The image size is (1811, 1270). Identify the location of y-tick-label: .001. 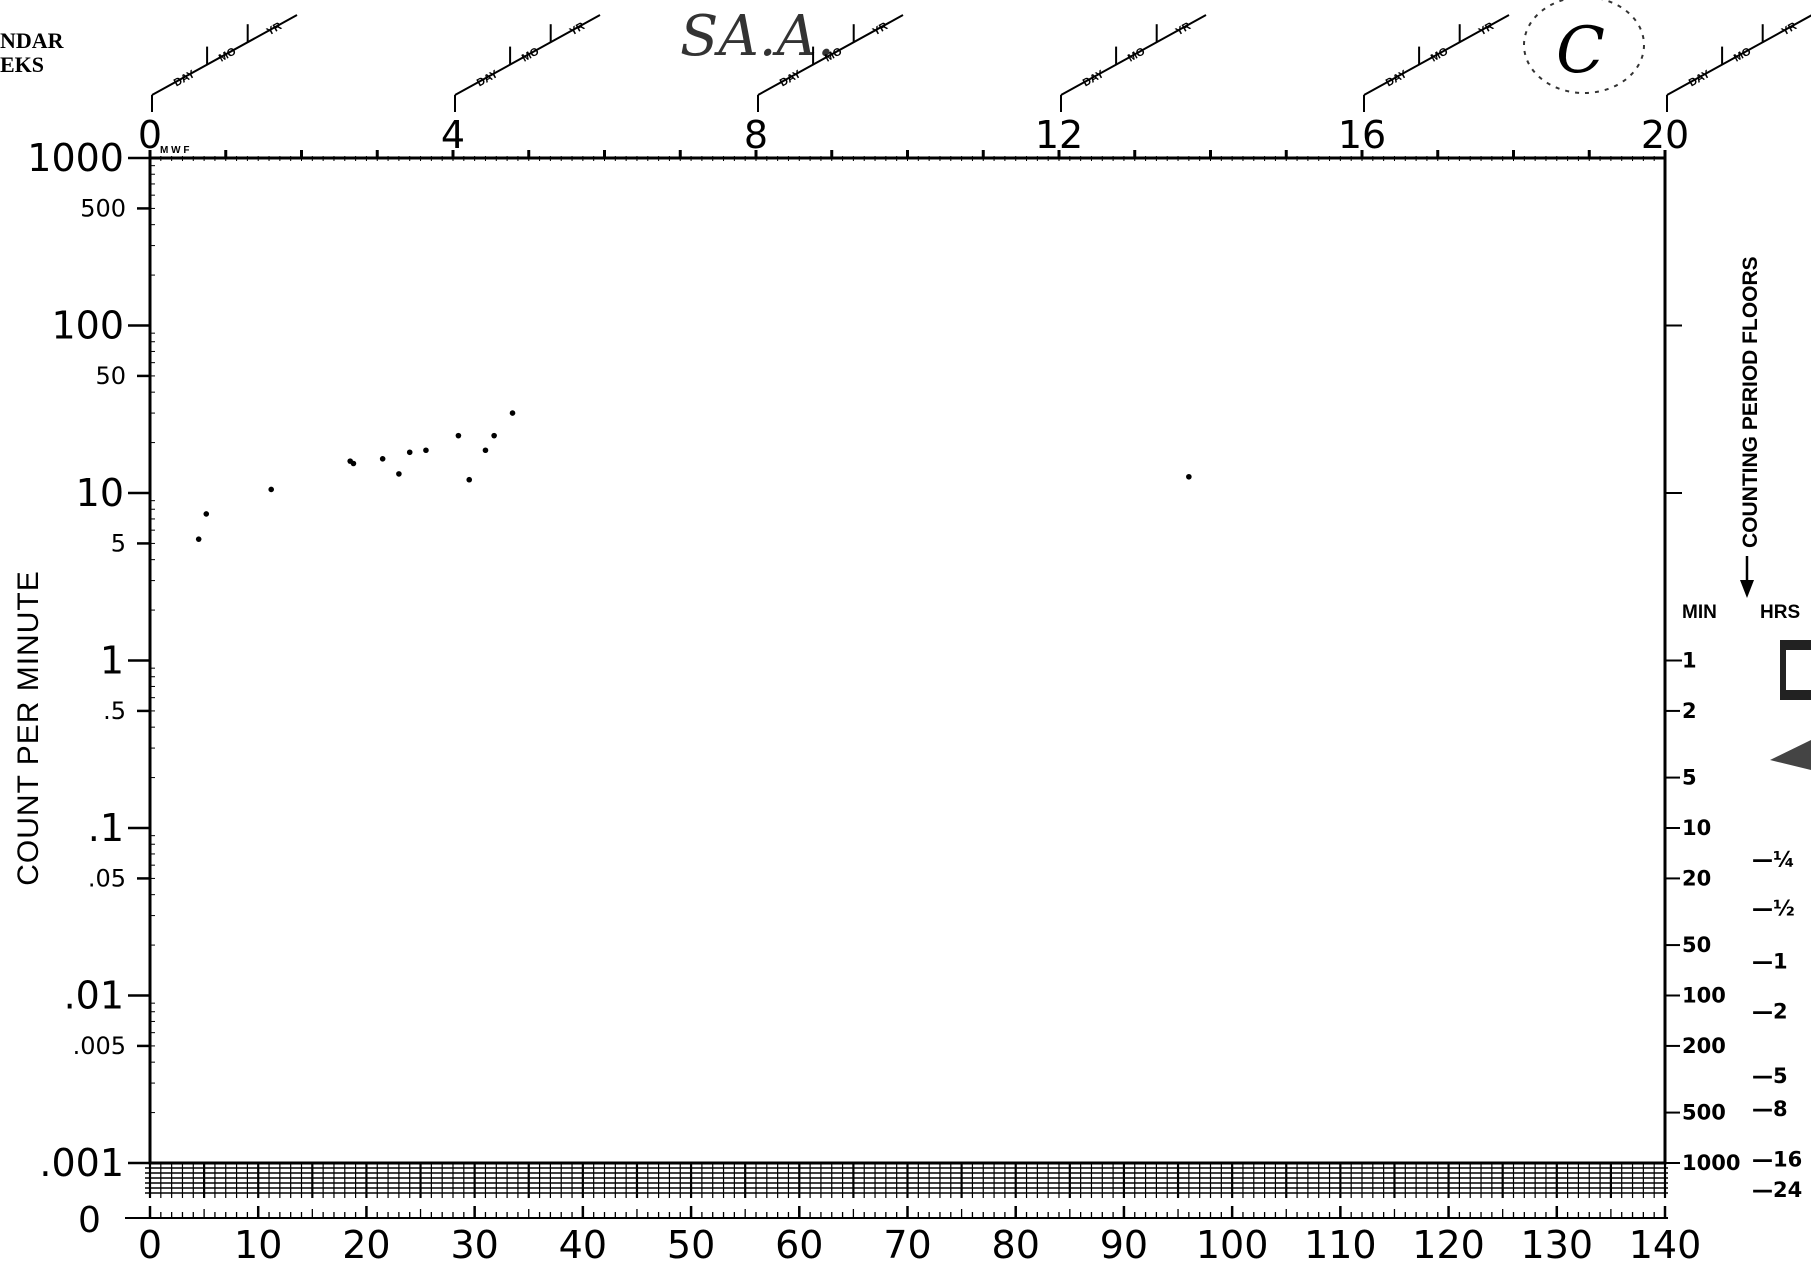
(81, 1163).